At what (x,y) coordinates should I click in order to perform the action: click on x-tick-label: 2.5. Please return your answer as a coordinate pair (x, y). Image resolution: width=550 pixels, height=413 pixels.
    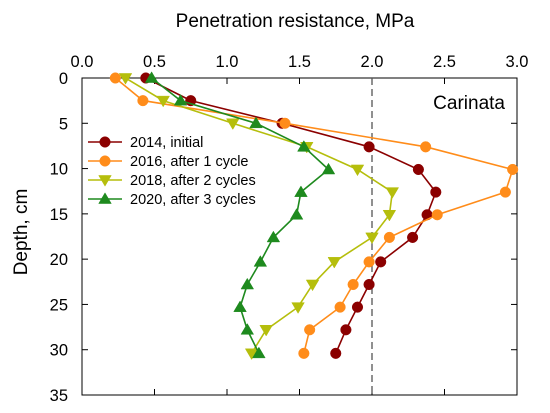
    Looking at the image, I should click on (444, 62).